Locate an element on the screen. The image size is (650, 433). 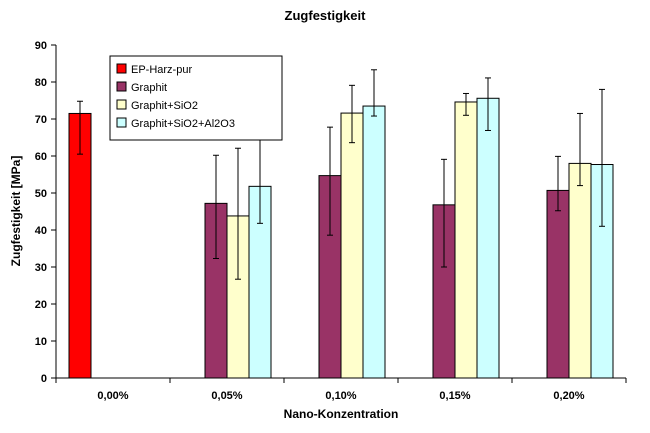
y-tick-label: 0 is located at coordinates (44, 379).